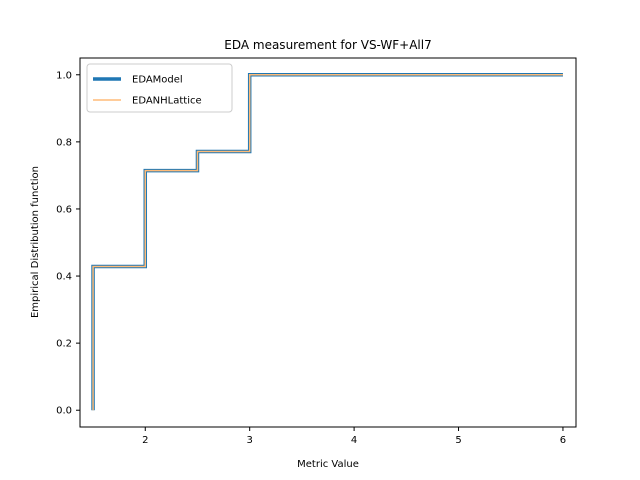 This screenshot has height=480, width=640. What do you see at coordinates (64, 209) in the screenshot?
I see `y-tick-label: 0.6` at bounding box center [64, 209].